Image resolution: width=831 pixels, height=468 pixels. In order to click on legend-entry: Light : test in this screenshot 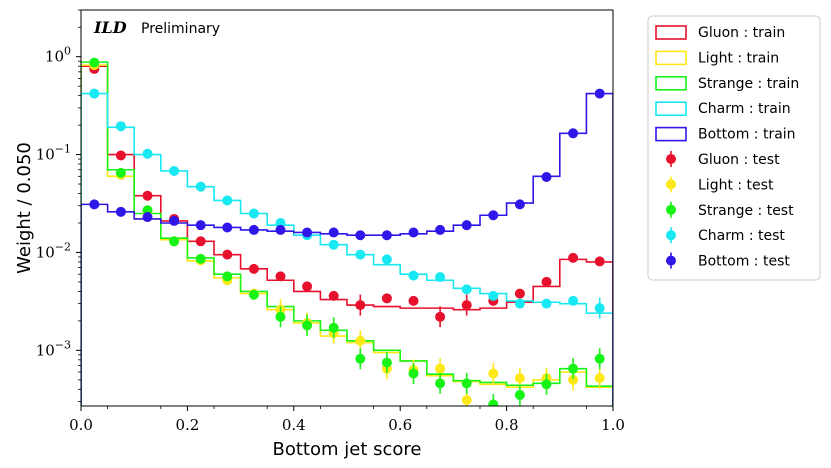, I will do `click(720, 184)`.